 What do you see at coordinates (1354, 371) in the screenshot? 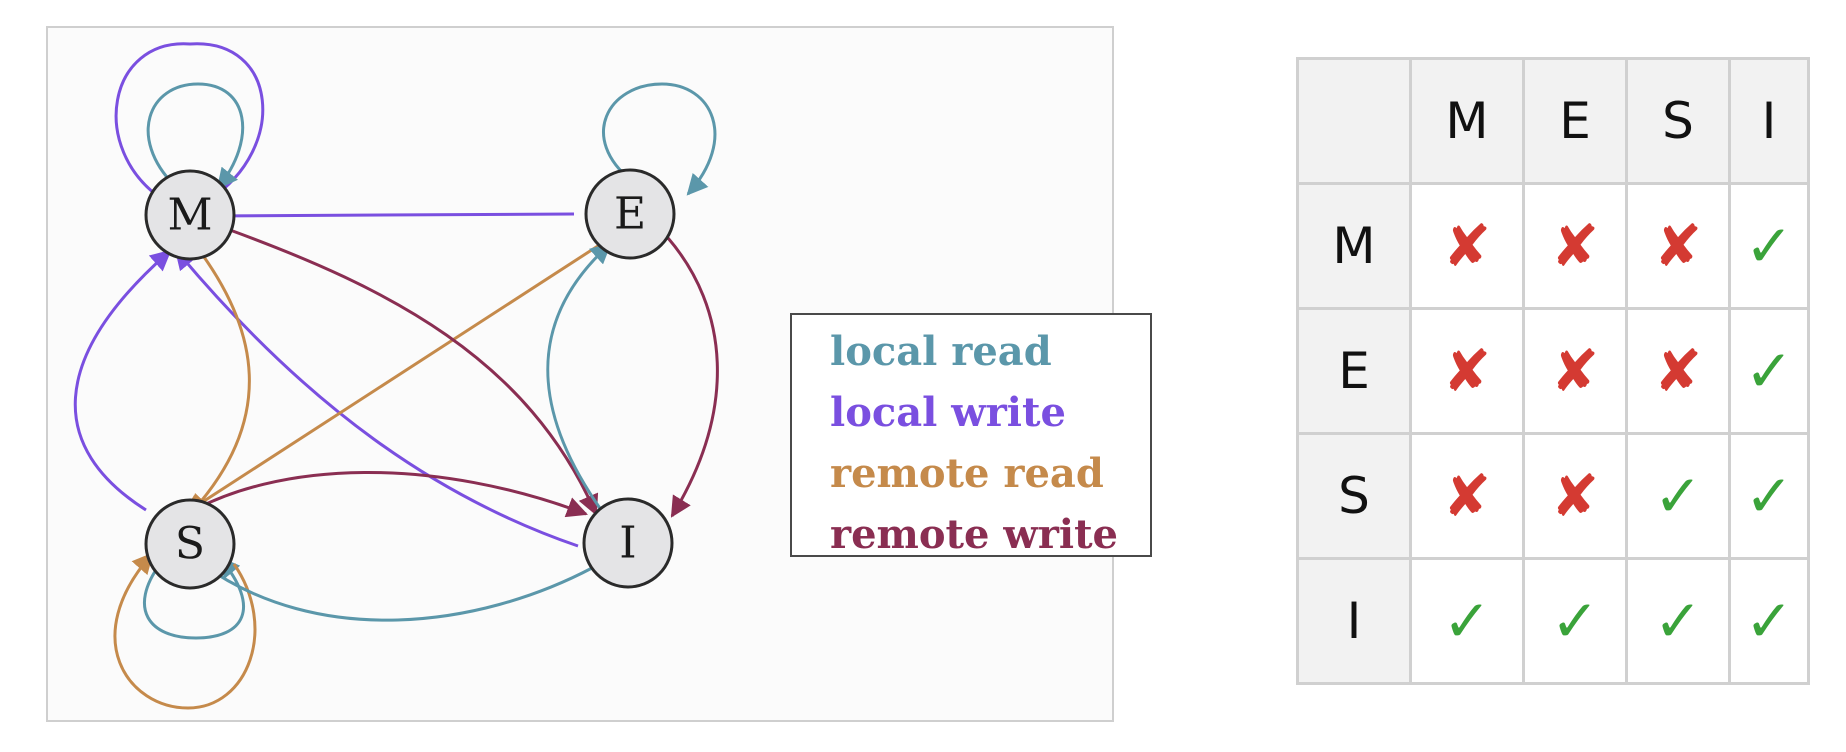
I see `matrix-row-header-e: E` at bounding box center [1354, 371].